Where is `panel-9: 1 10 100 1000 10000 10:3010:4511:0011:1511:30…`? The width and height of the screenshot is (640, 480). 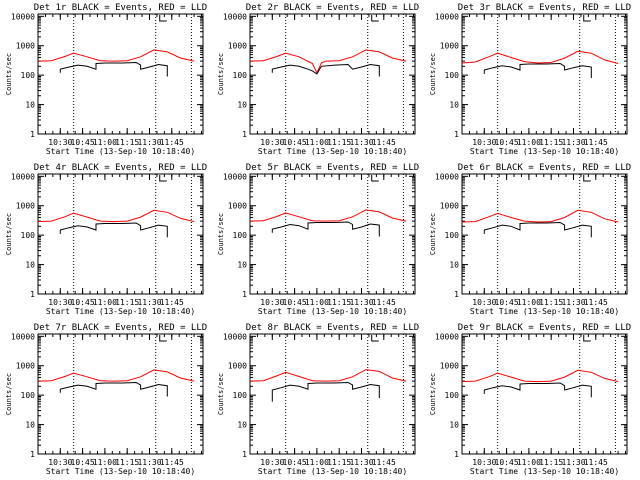
panel-9: 1 10 100 1000 10000 10:3010:4511:0011:1511:30… is located at coordinates (530, 399).